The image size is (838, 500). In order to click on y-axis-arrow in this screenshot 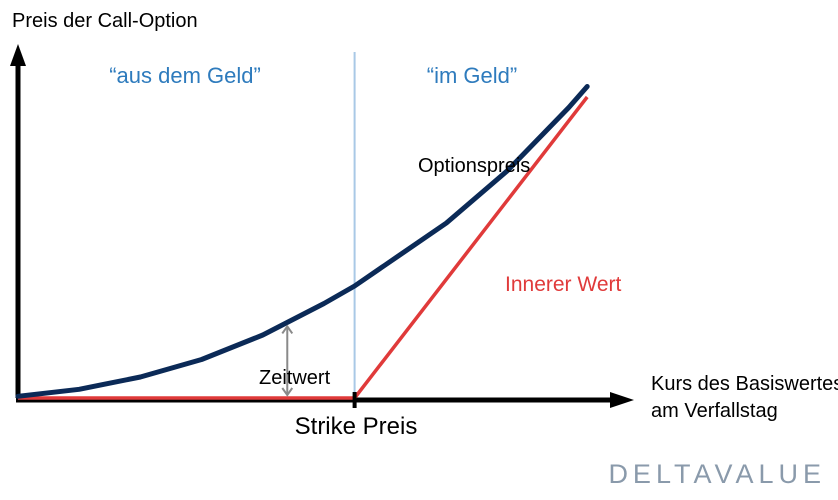, I will do `click(18, 55)`.